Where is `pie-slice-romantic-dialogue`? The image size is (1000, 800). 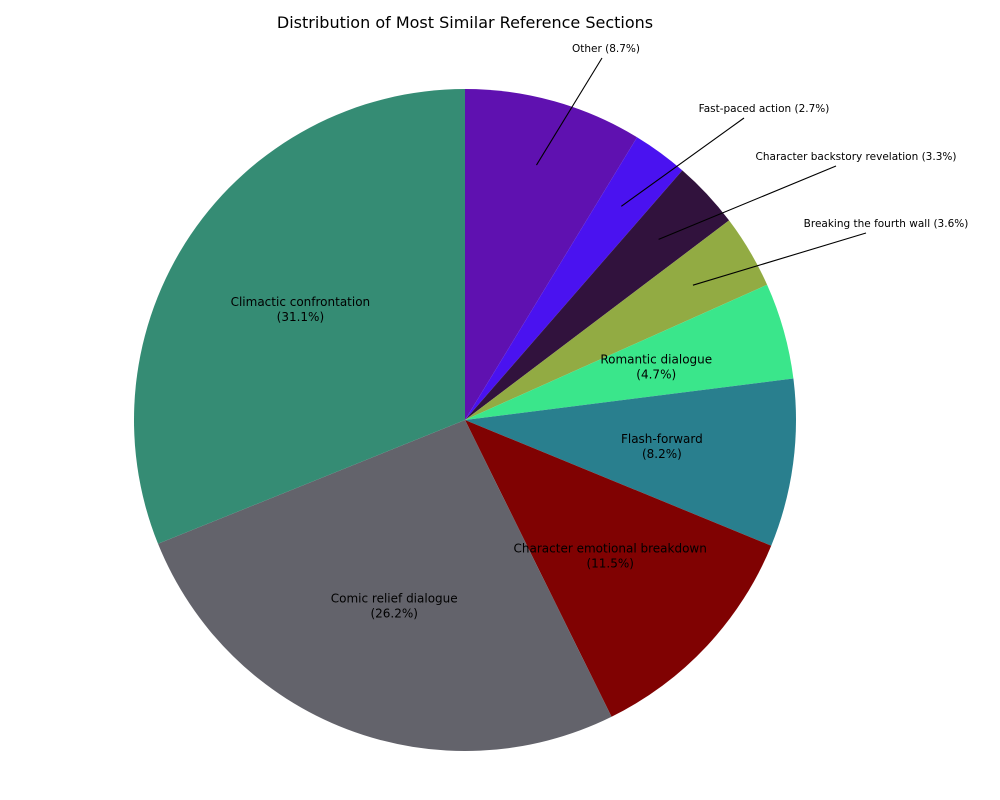
pie-slice-romantic-dialogue is located at coordinates (629, 352).